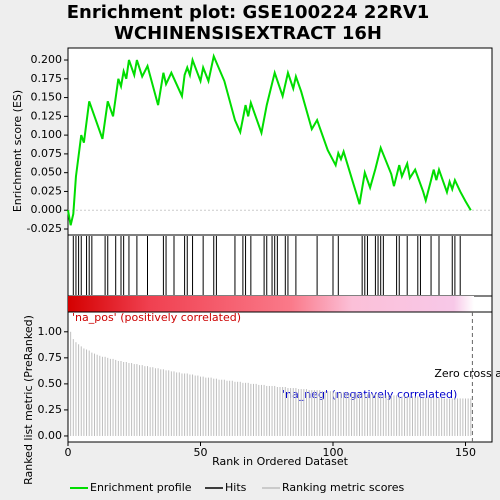  Describe the element at coordinates (47, 97) in the screenshot. I see `y-tick-label: 0.150` at that location.